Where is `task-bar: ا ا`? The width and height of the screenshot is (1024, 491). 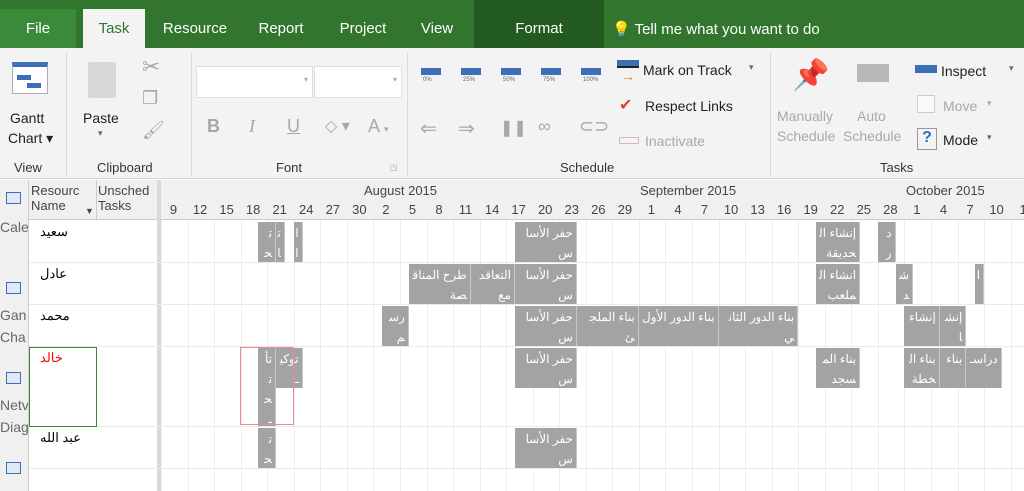
task-bar: ا ا is located at coordinates (298, 242).